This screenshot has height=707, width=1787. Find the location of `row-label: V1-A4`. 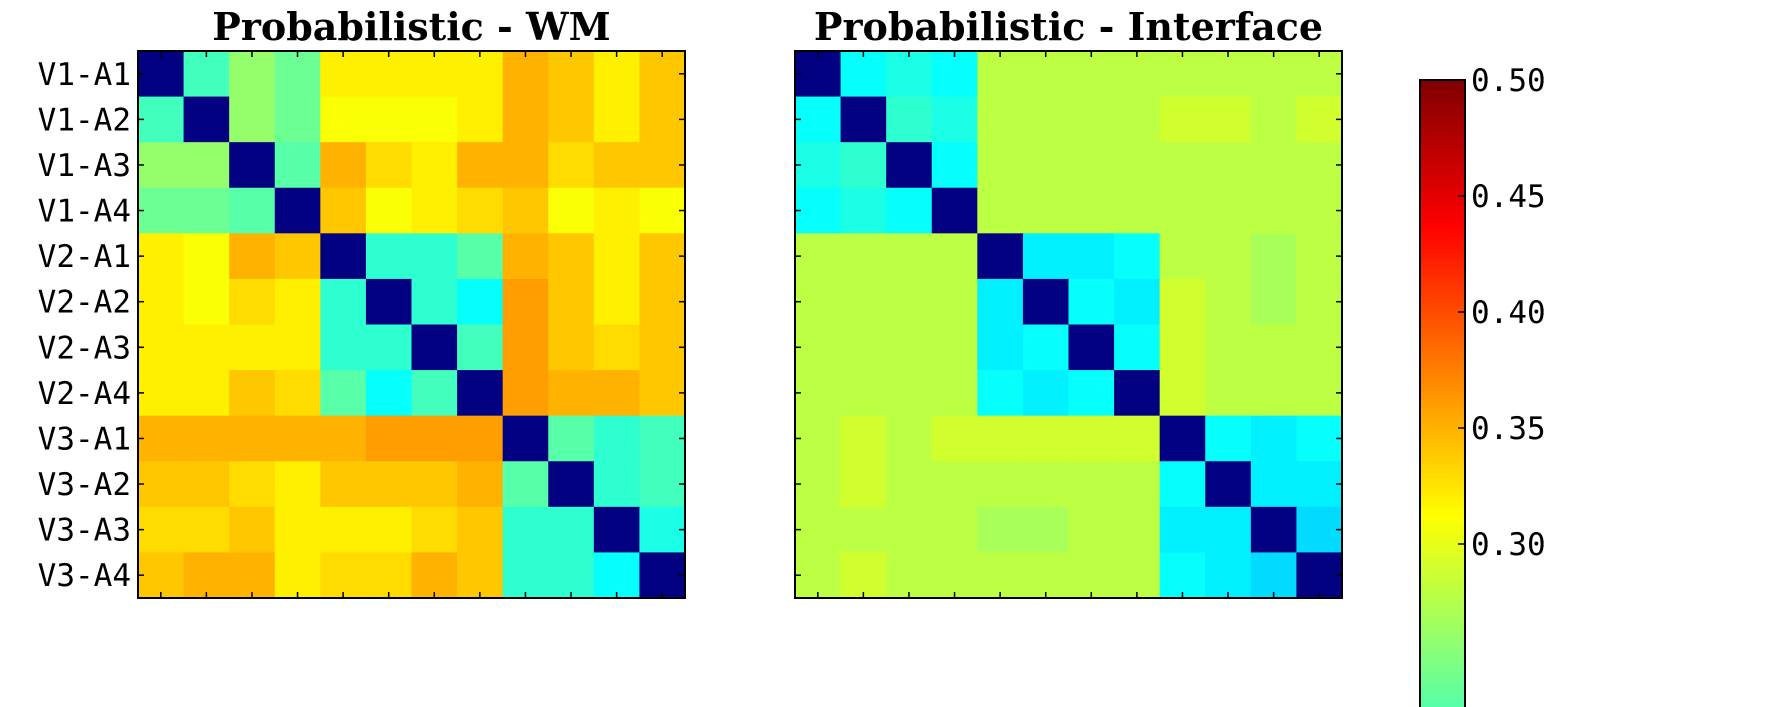

row-label: V1-A4 is located at coordinates (84, 212).